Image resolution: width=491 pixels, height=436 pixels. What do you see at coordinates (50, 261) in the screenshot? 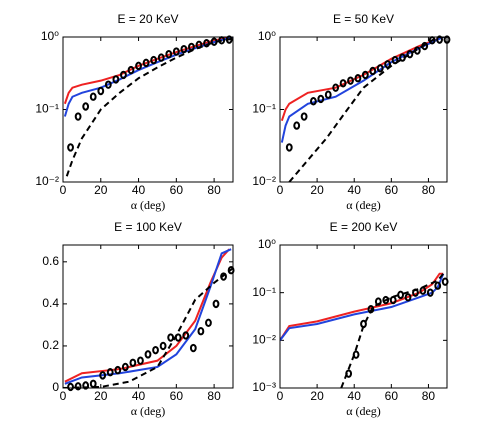
I see `y-tick-label: 0.6` at bounding box center [50, 261].